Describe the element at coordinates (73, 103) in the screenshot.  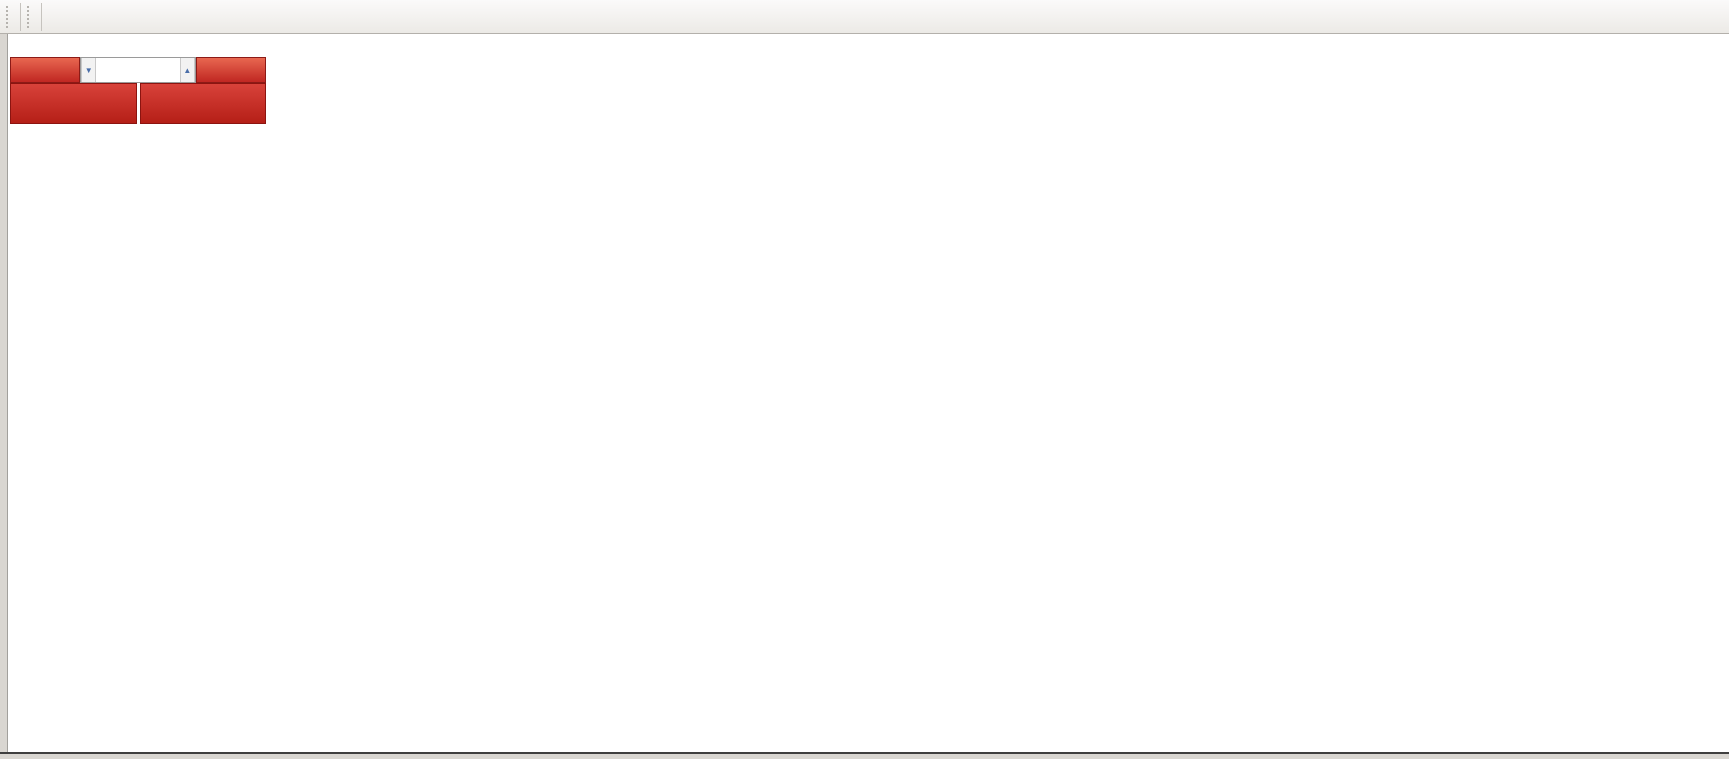
I see `sell-price-button` at that location.